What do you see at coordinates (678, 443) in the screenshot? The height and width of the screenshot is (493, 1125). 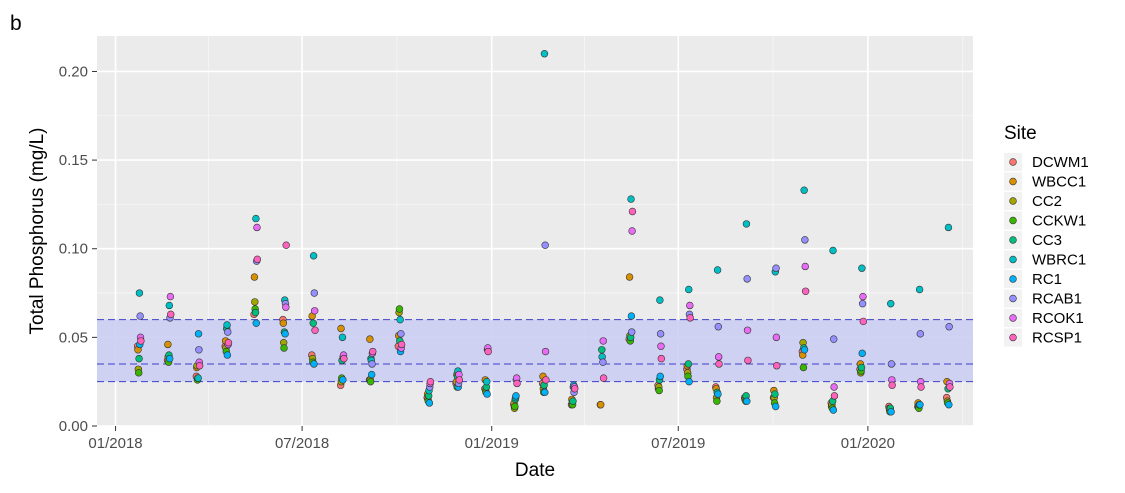 I see `x-tick-label: 07/2019` at bounding box center [678, 443].